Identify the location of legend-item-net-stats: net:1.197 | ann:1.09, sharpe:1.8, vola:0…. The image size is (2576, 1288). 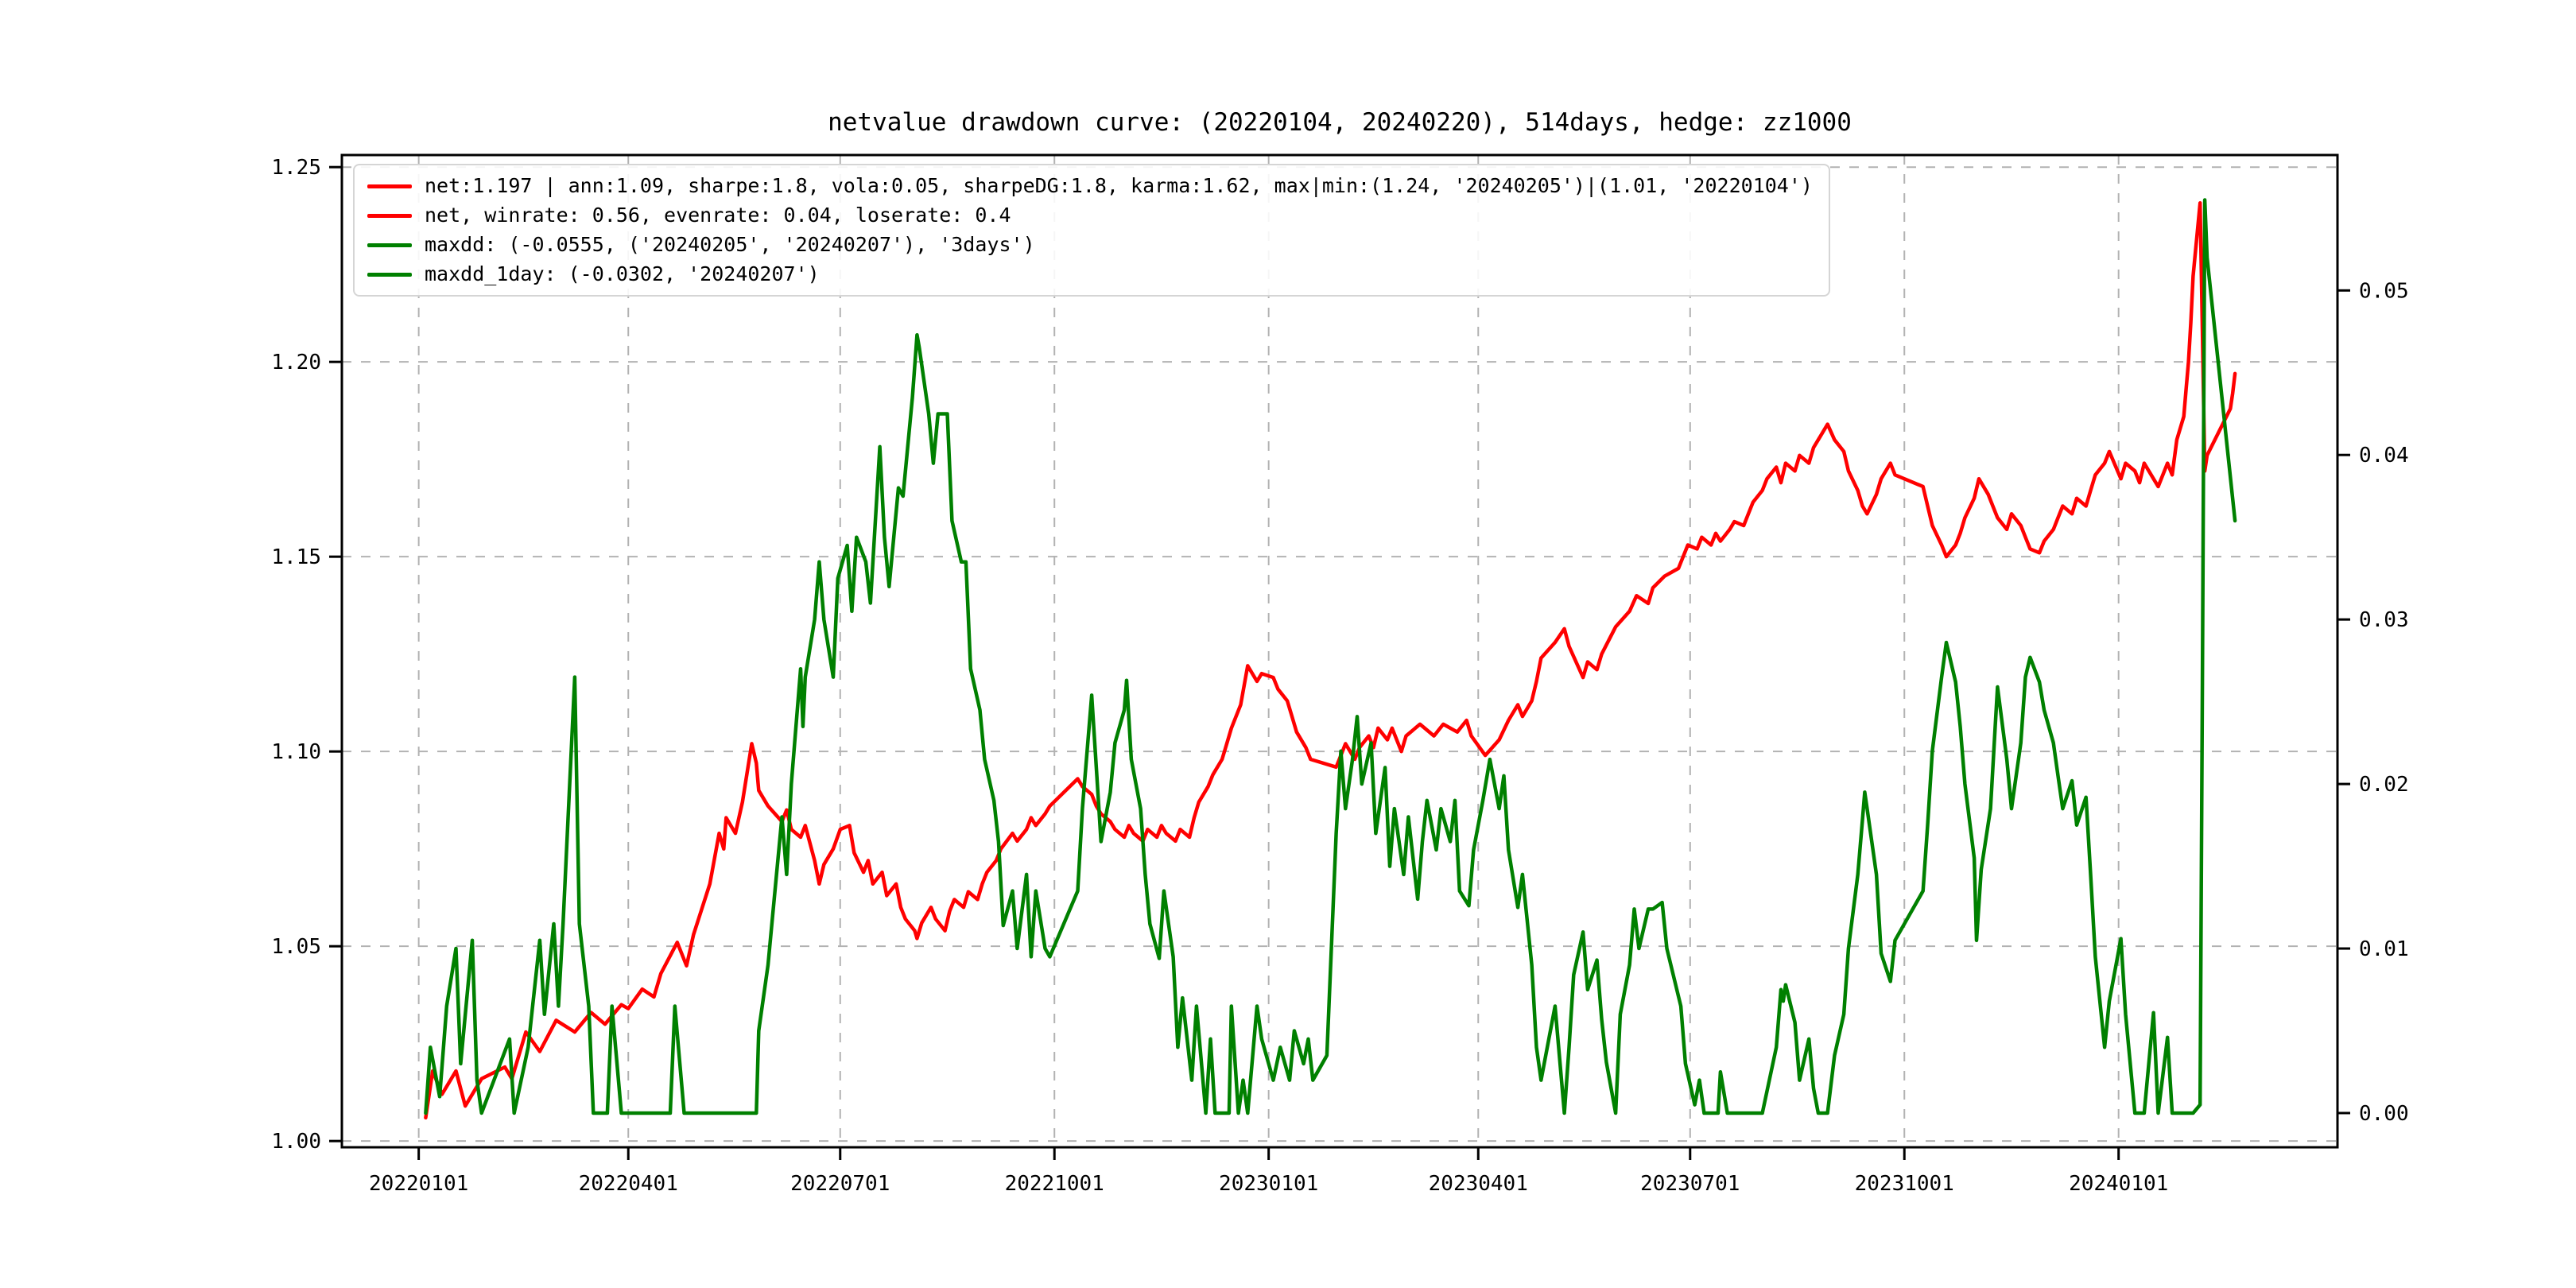
(1090, 186).